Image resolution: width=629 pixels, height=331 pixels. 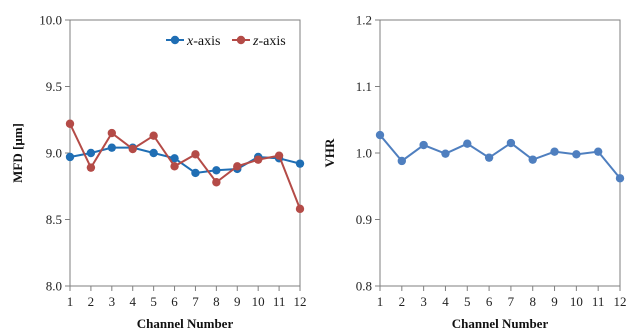 I want to click on mfd-xtick-label: 3, so click(x=112, y=301).